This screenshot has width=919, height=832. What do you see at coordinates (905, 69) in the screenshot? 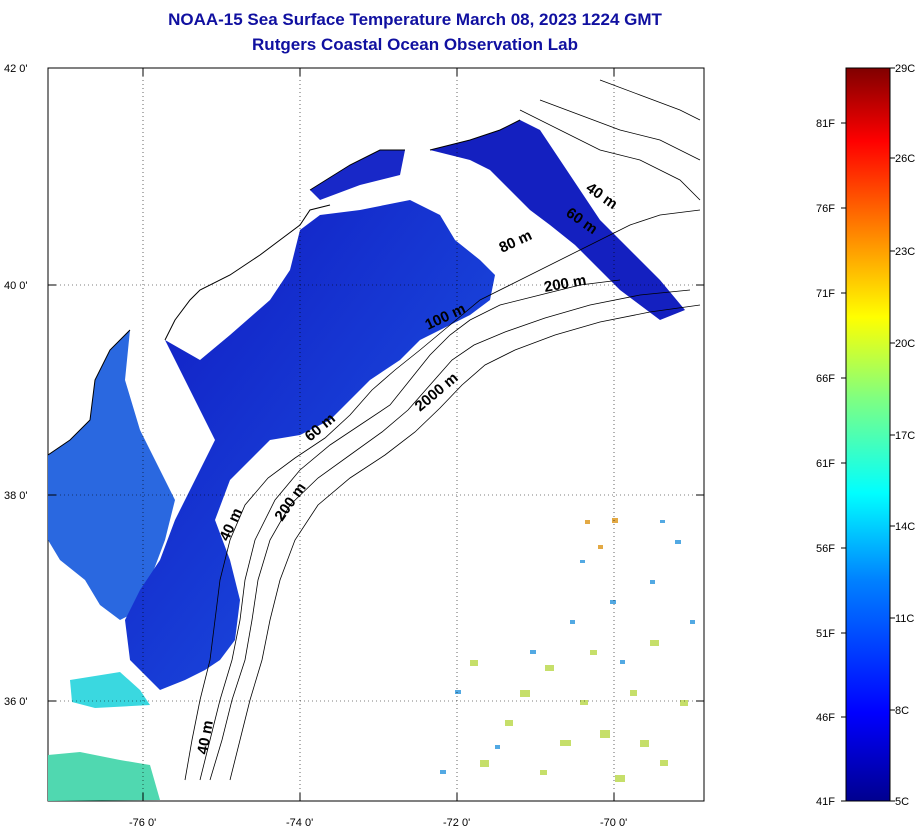
I see `colorbar-c-label: 29C` at bounding box center [905, 69].